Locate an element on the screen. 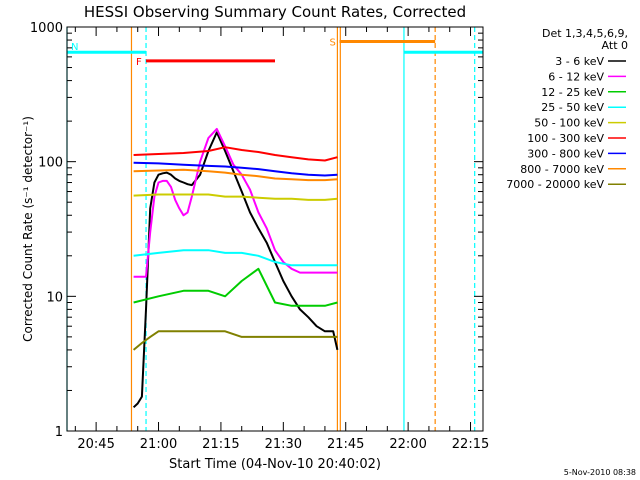  x-tick-label: 21:45 is located at coordinates (345, 444).